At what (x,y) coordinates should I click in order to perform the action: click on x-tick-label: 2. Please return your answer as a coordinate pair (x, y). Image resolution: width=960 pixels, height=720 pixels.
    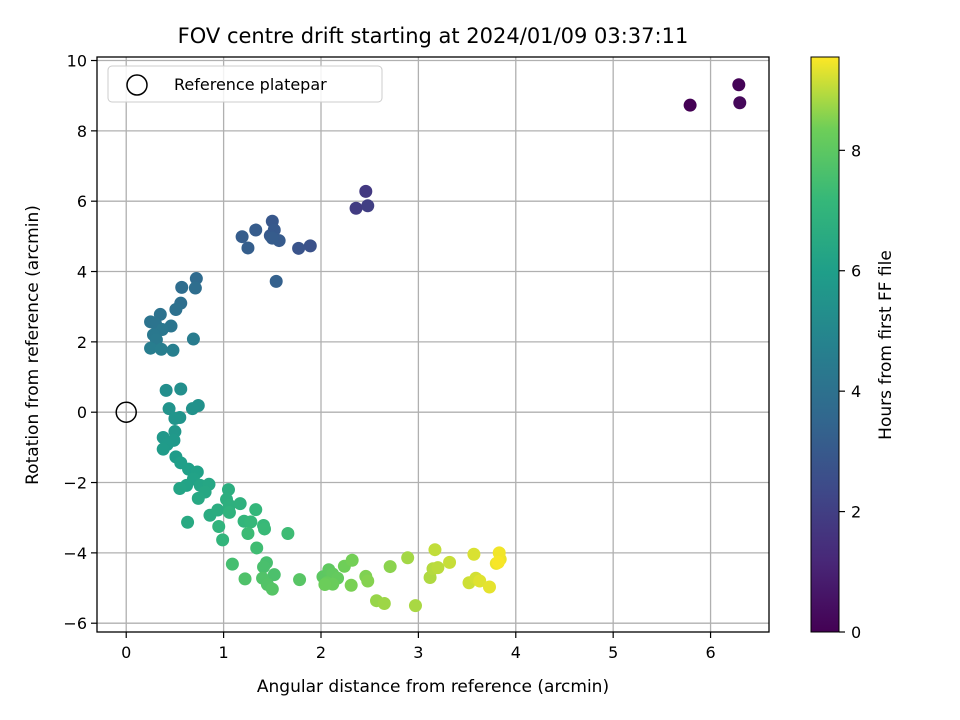
    Looking at the image, I should click on (321, 652).